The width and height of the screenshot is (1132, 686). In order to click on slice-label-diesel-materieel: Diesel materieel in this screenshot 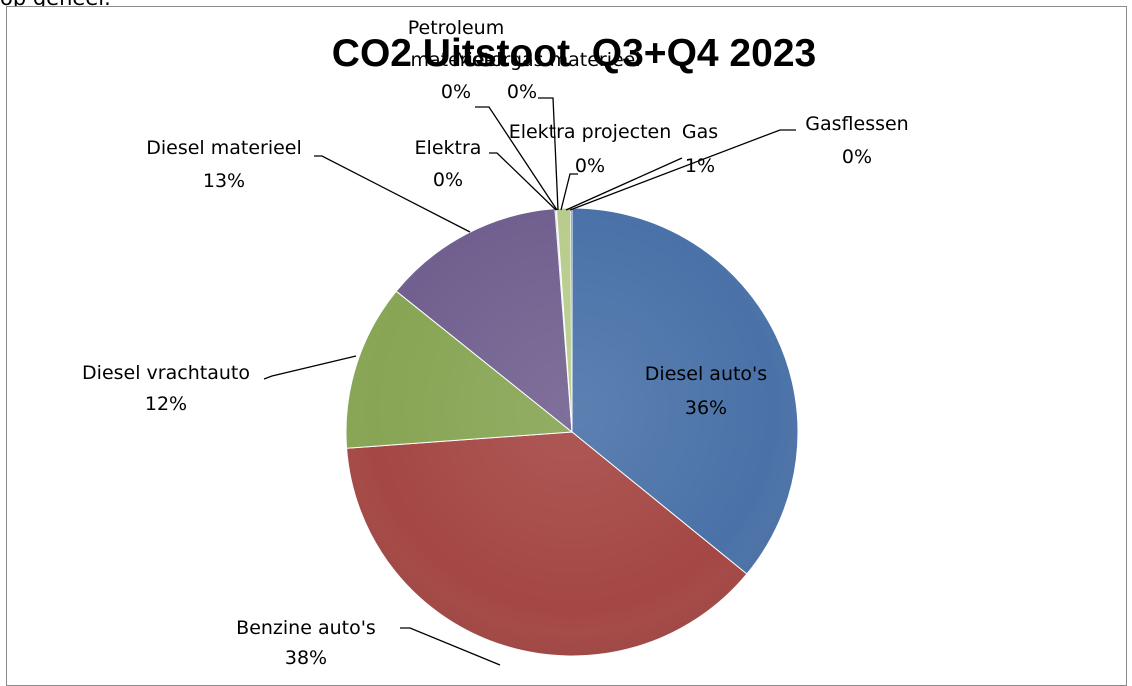, I will do `click(224, 148)`.